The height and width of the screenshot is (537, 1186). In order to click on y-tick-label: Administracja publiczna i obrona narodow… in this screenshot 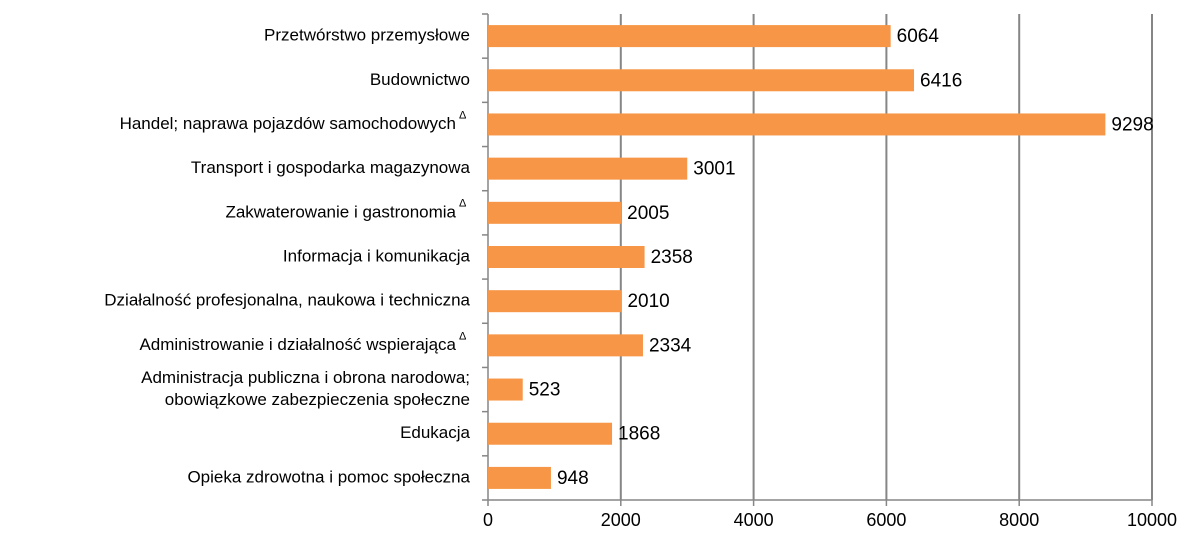, I will do `click(305, 377)`.